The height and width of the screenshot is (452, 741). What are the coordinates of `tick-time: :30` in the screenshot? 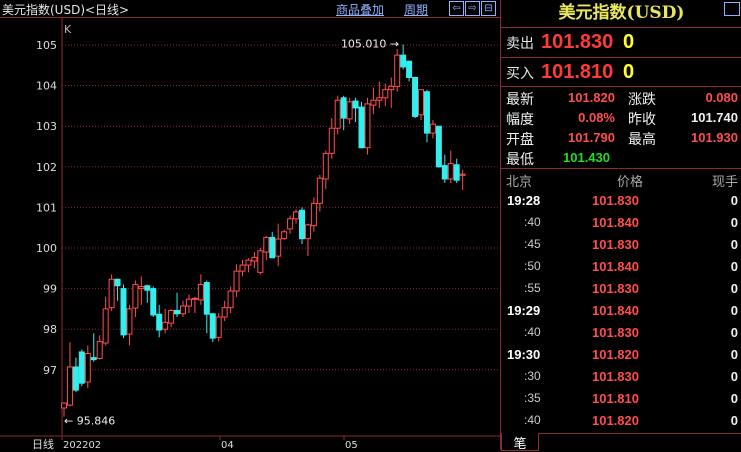 It's located at (532, 376).